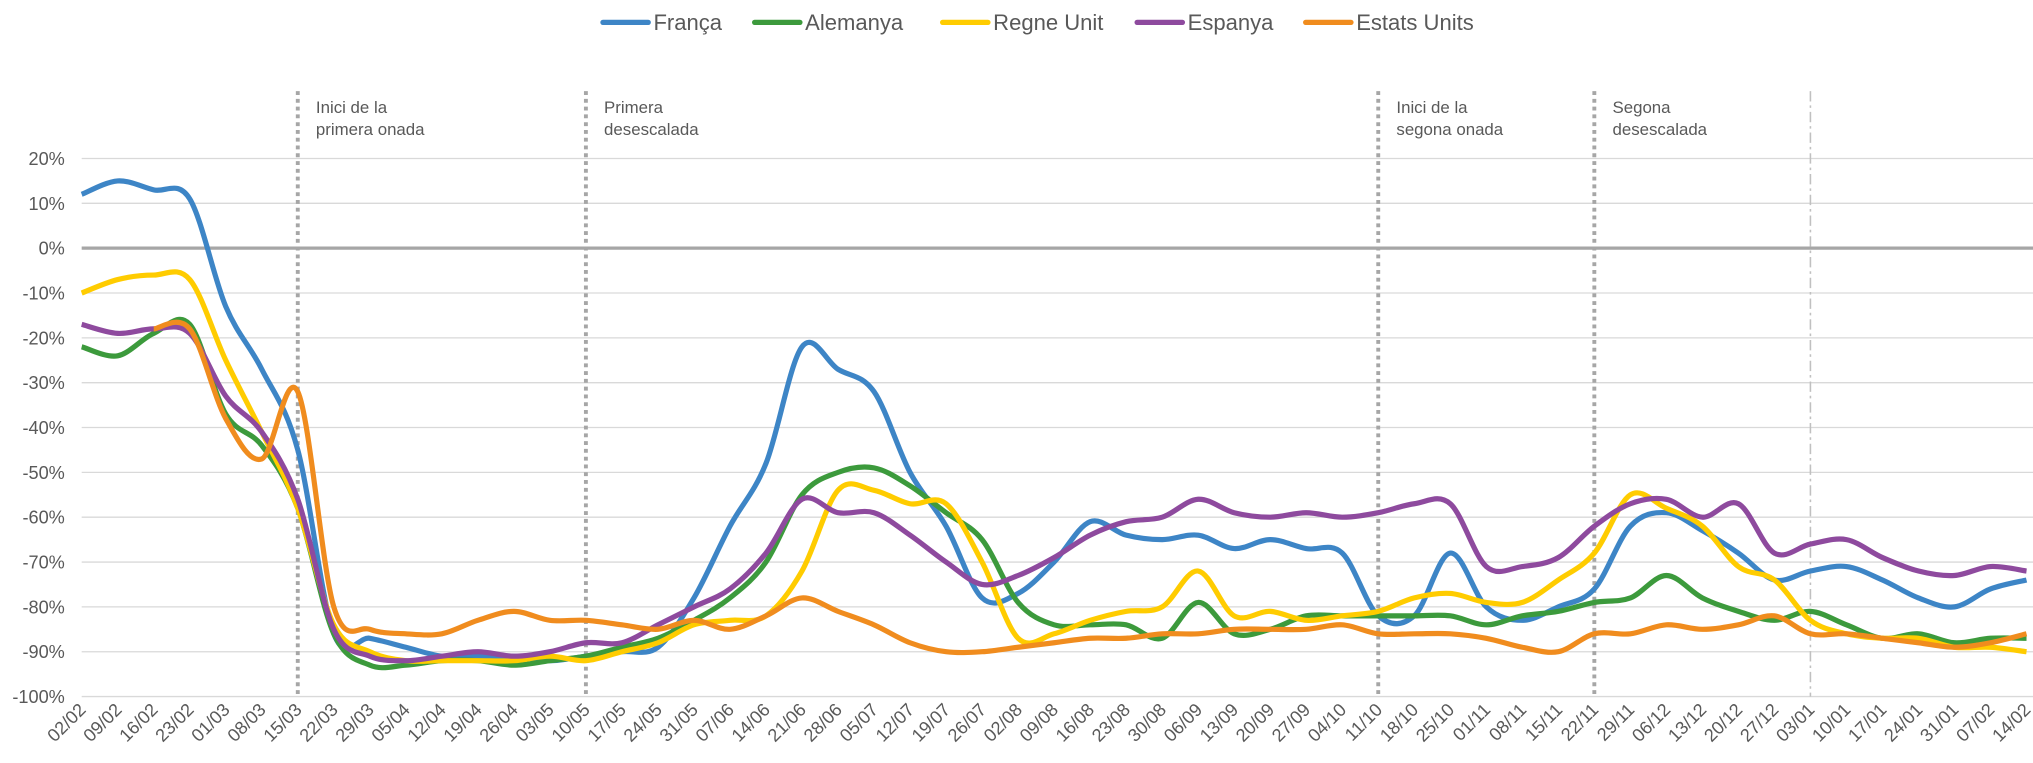 The image size is (2033, 763). I want to click on x-tick-label: 26/04, so click(499, 723).